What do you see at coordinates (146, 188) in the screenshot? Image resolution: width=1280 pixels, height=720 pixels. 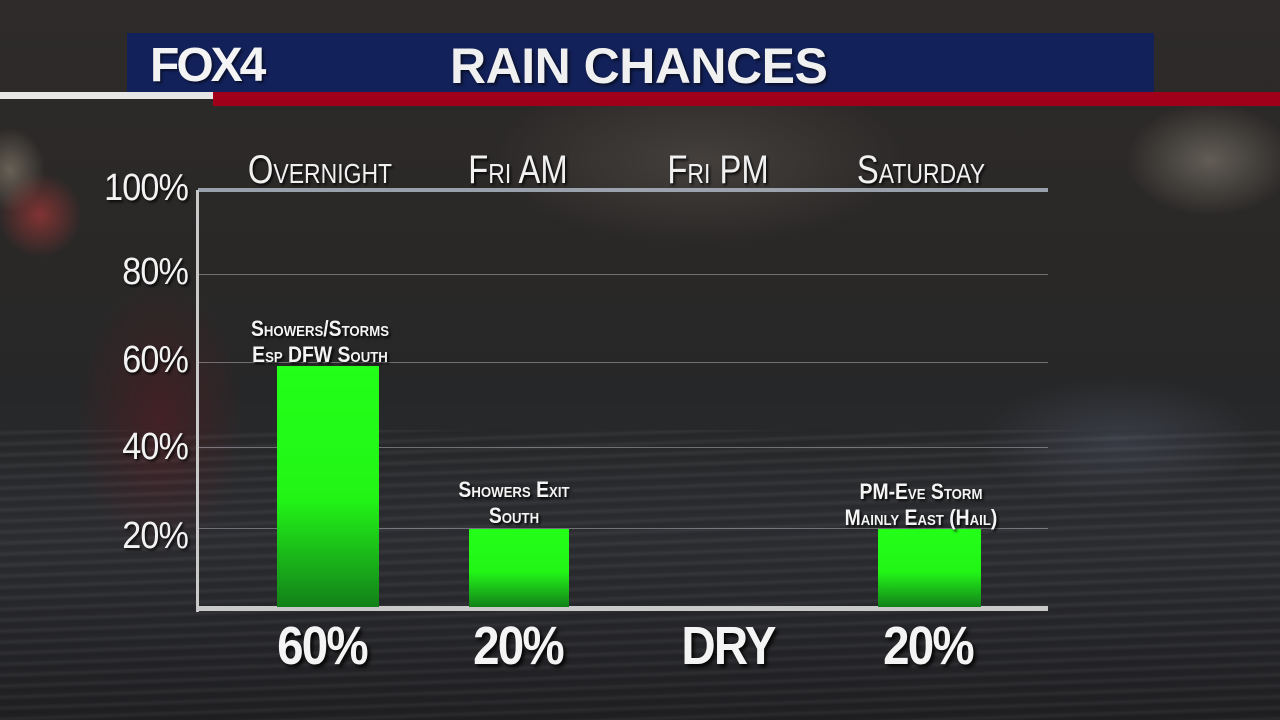 I see `ytick-100: 100%` at bounding box center [146, 188].